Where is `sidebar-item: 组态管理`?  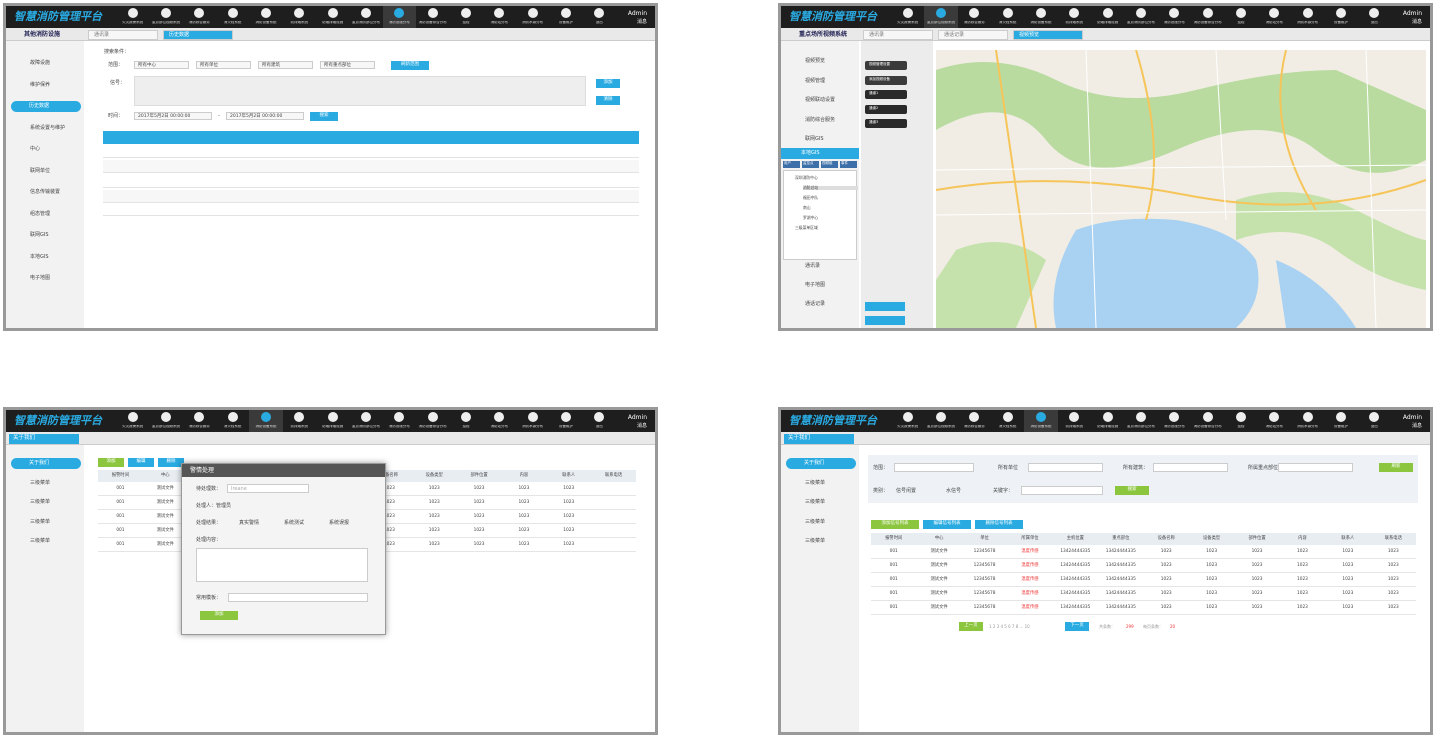
sidebar-item: 组态管理 is located at coordinates (40, 213).